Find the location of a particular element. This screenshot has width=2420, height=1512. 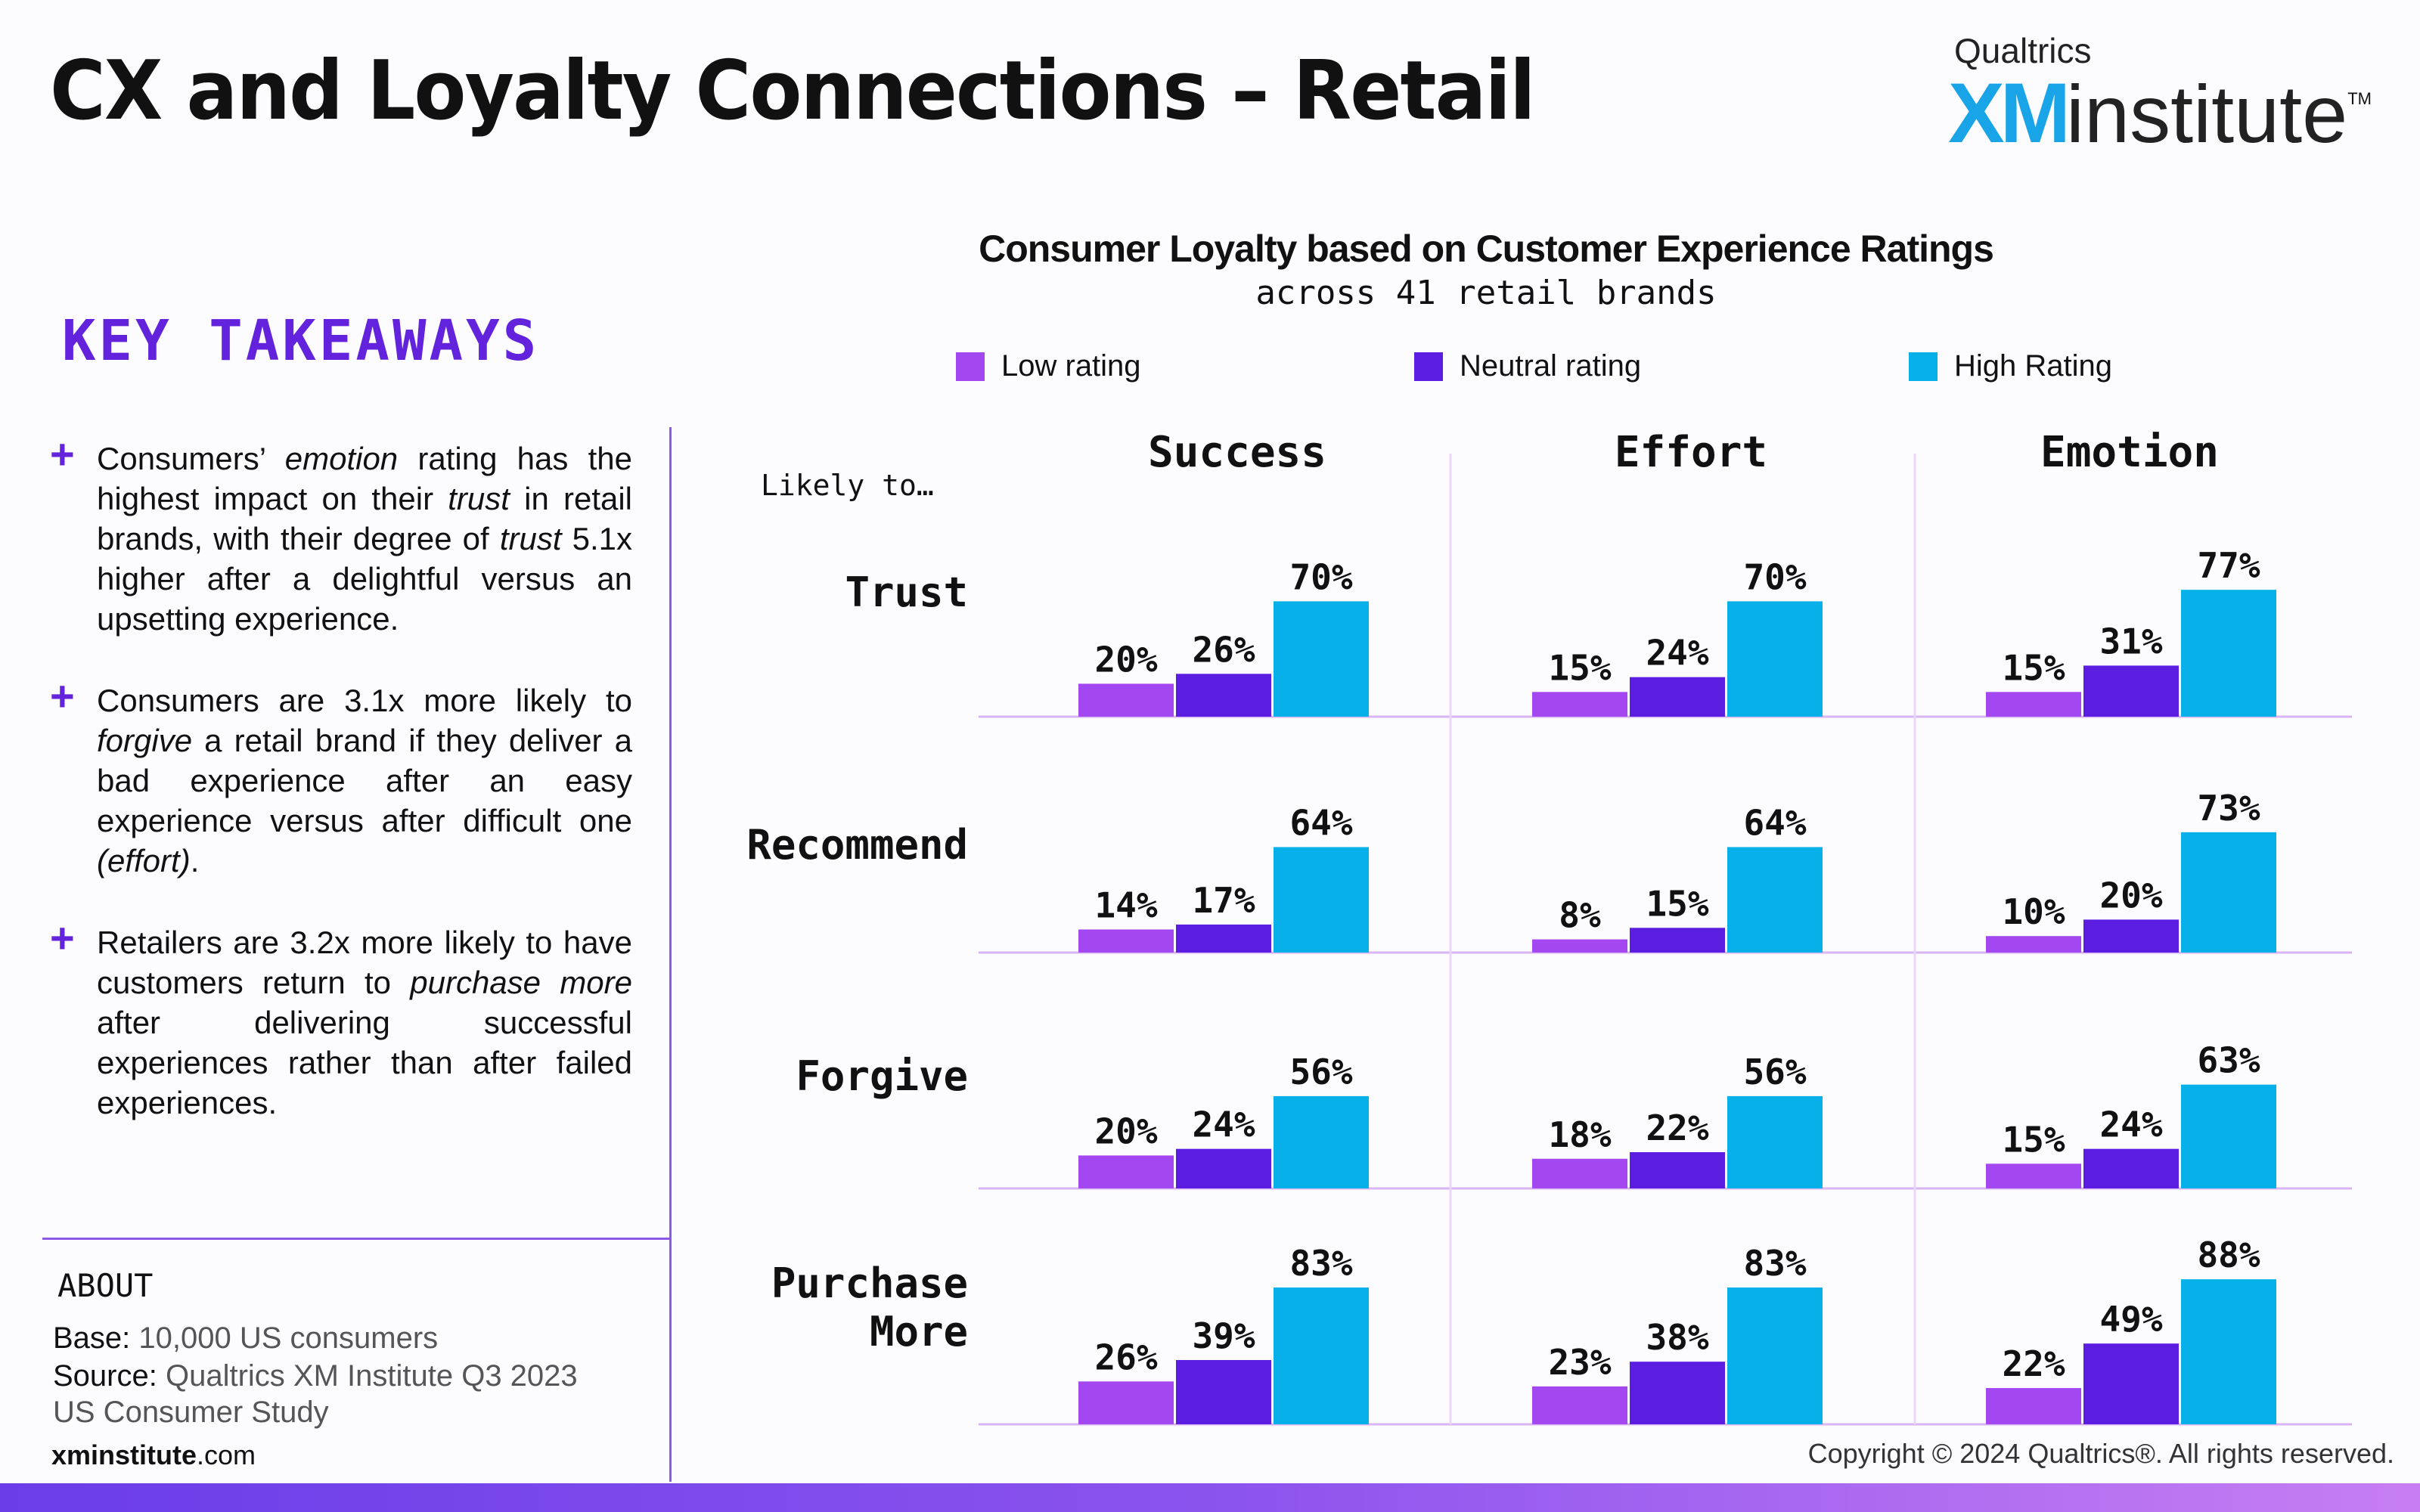

site-rest: .com is located at coordinates (226, 1455).